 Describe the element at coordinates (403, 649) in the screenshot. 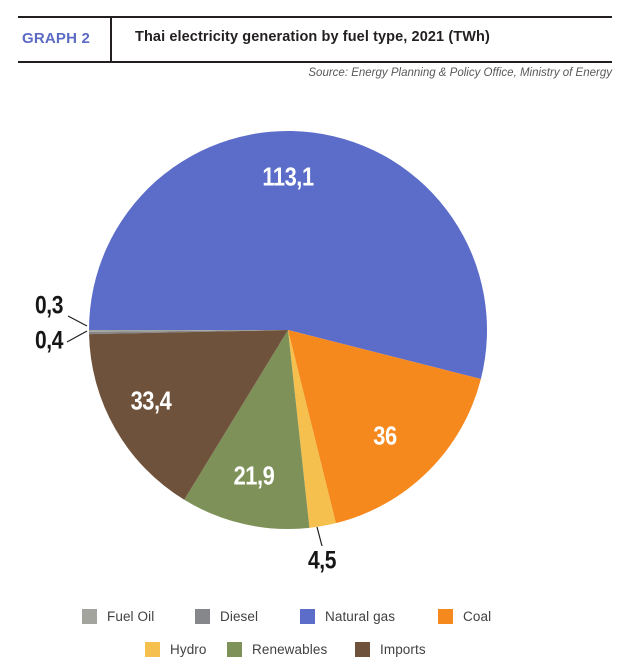

I see `legend-label-imports: Imports` at that location.